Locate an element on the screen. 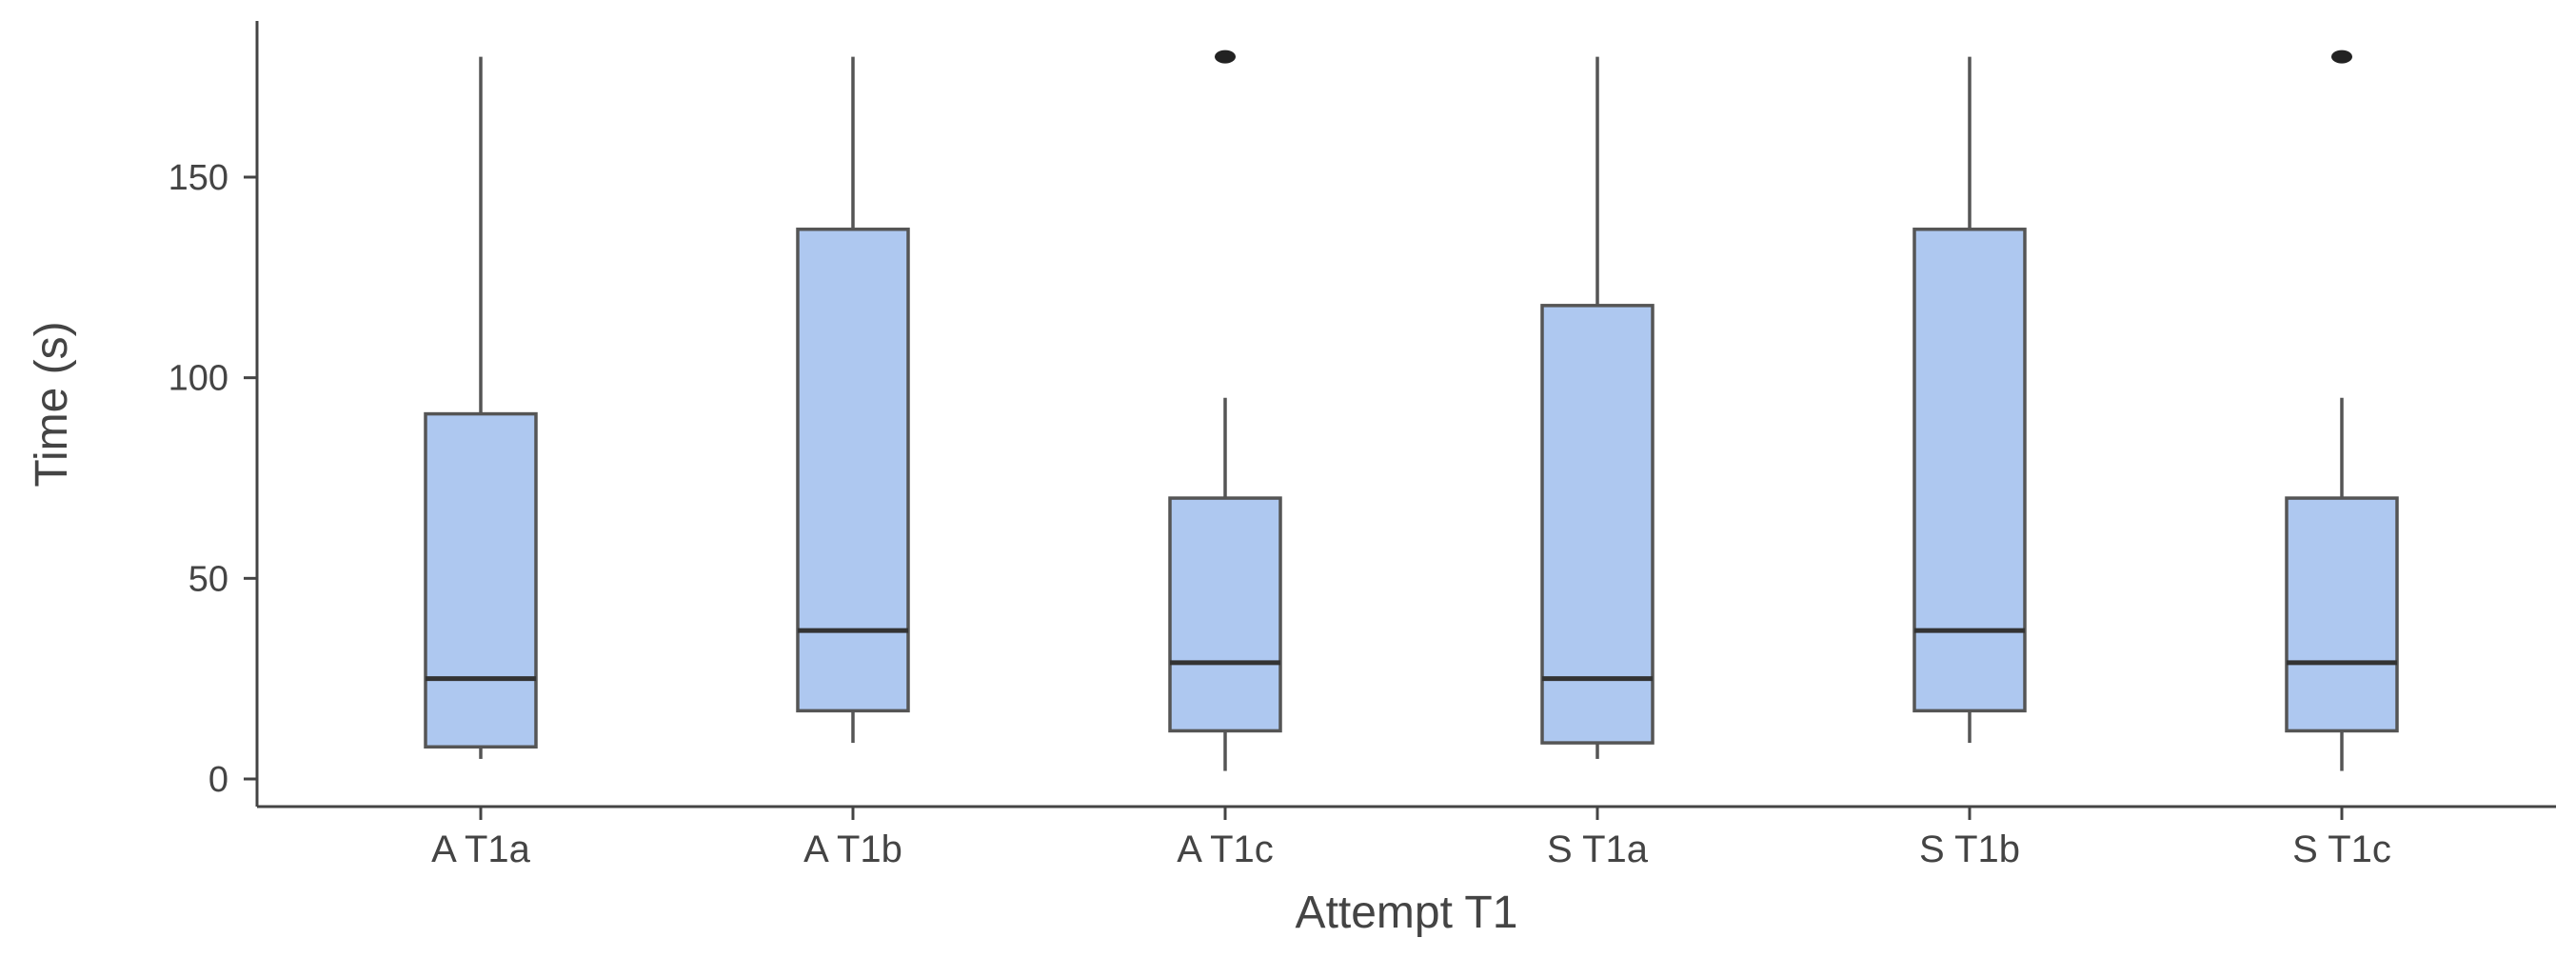 Image resolution: width=2576 pixels, height=958 pixels. box-a-t1a is located at coordinates (481, 407).